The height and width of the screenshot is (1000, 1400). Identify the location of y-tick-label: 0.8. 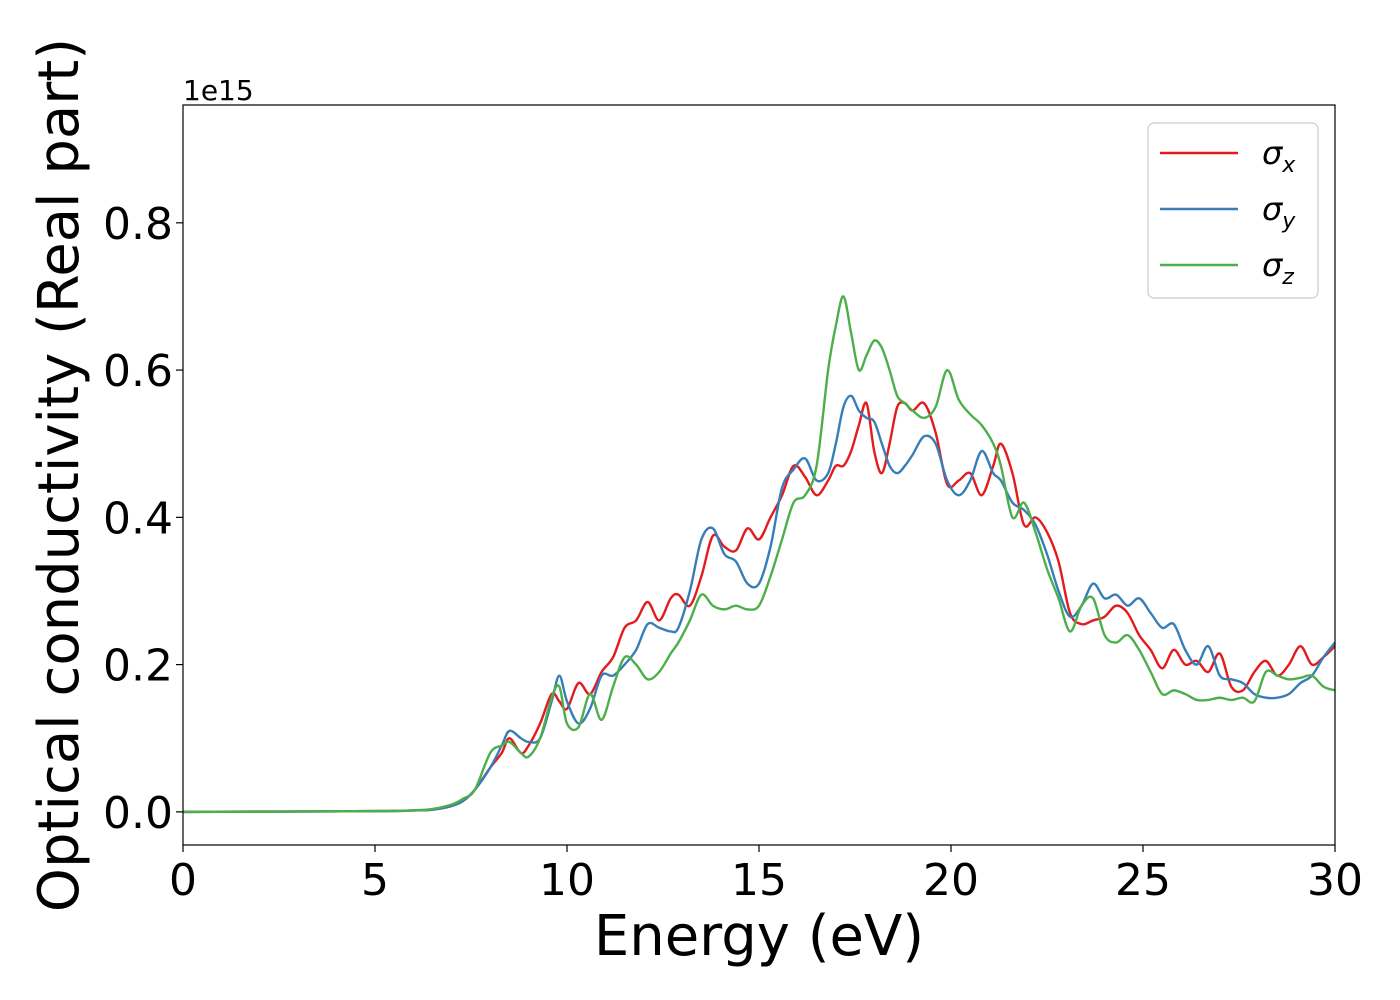
(138, 224).